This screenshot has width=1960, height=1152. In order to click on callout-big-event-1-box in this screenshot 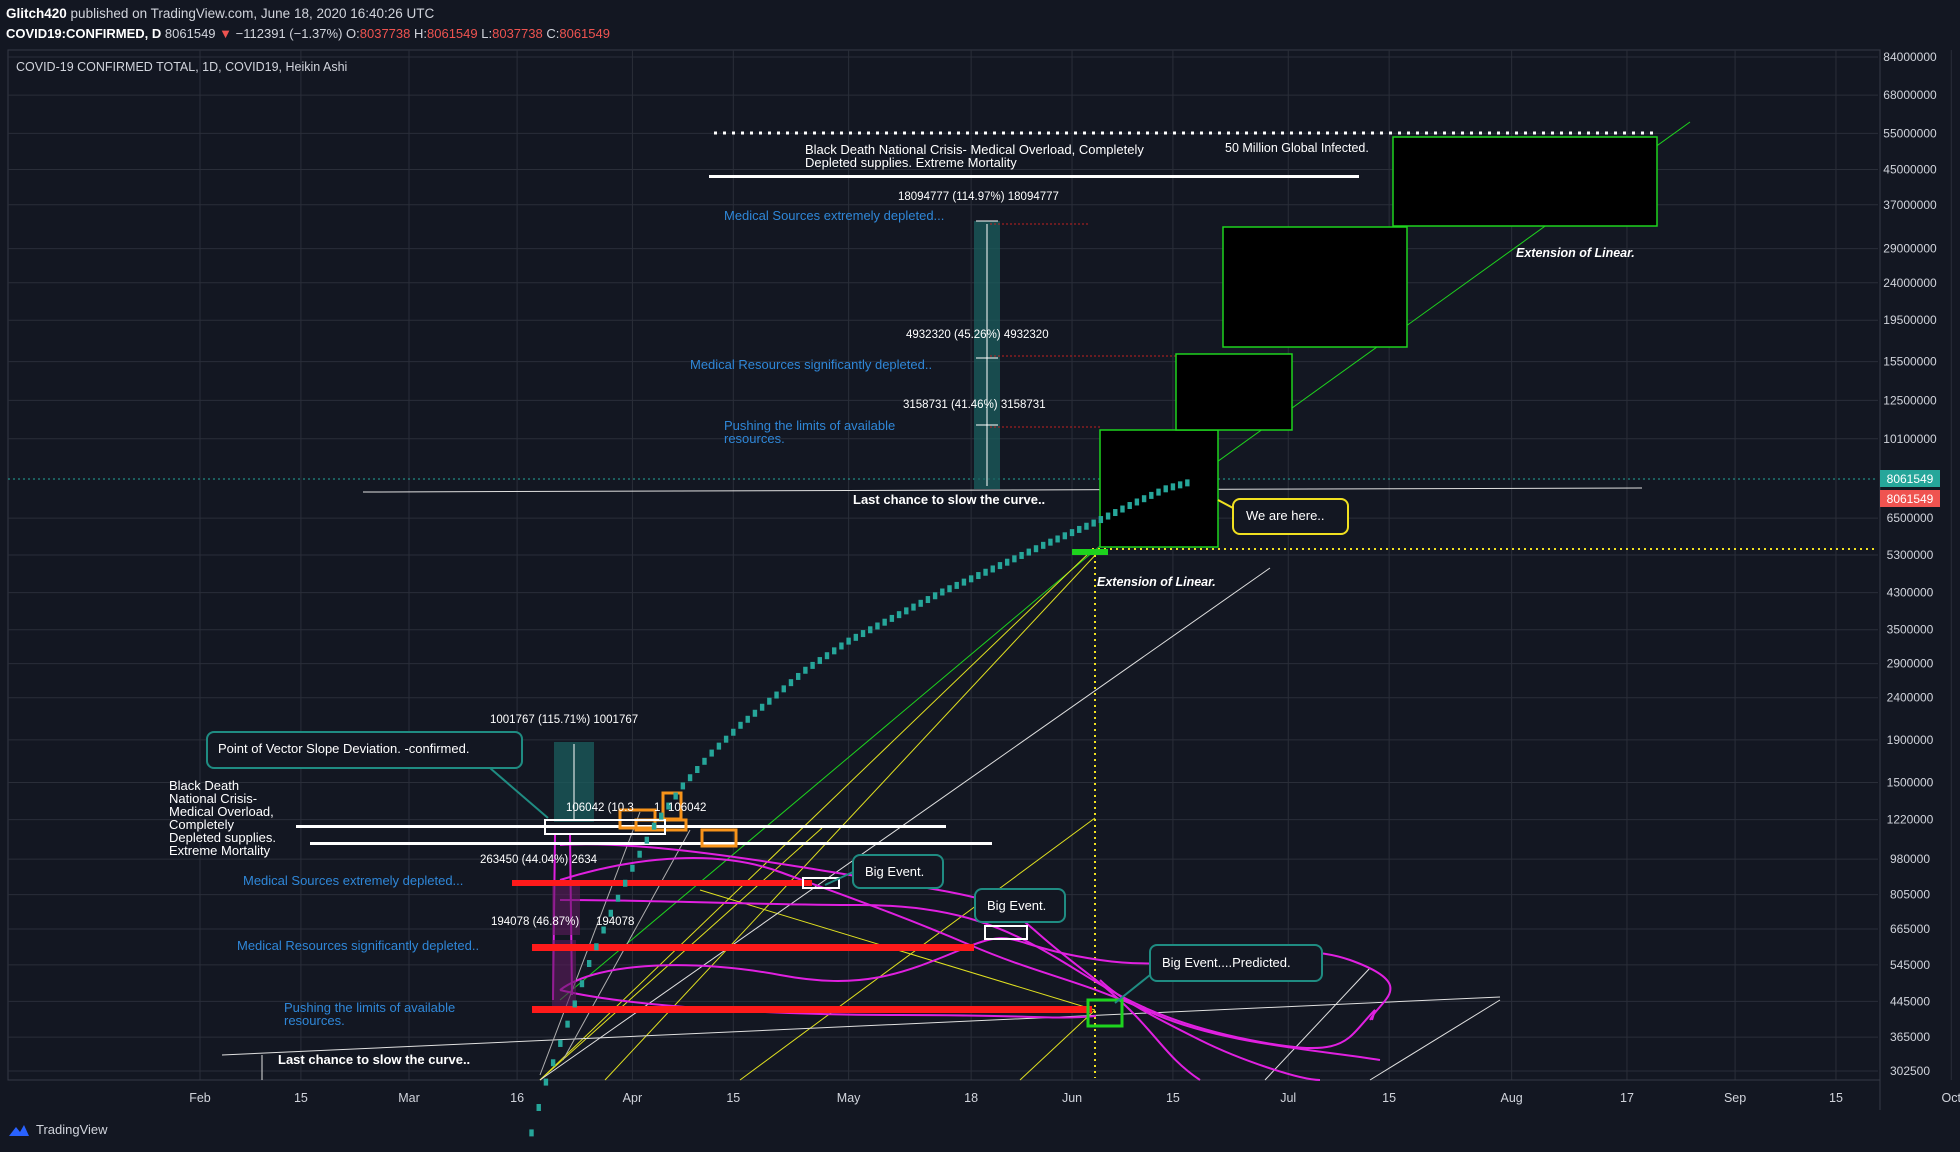, I will do `click(898, 871)`.